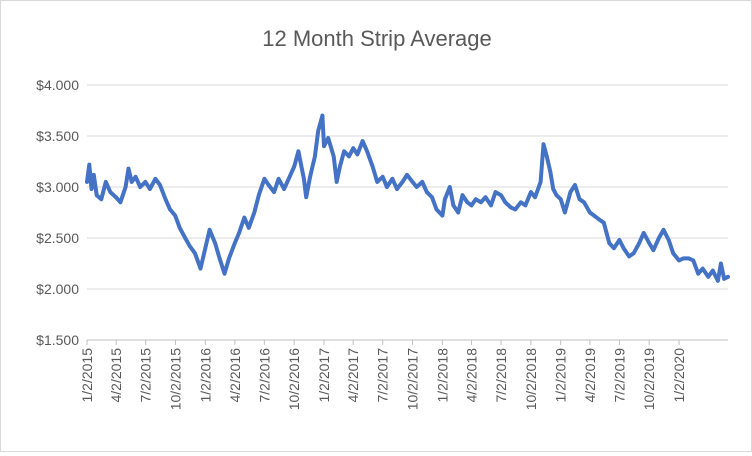 The image size is (752, 456). I want to click on x-tick-label: 10/2/2015, so click(176, 379).